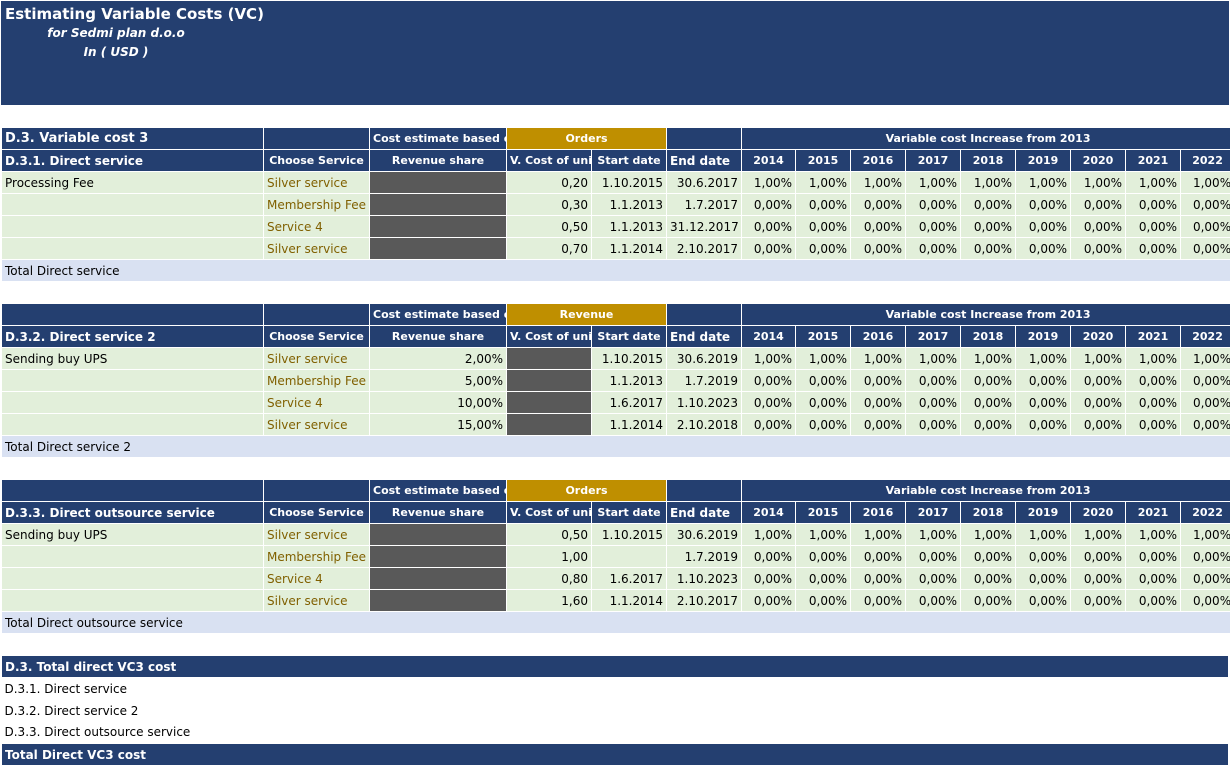  What do you see at coordinates (132, 534) in the screenshot?
I see `row-name: Sending buy UPS` at bounding box center [132, 534].